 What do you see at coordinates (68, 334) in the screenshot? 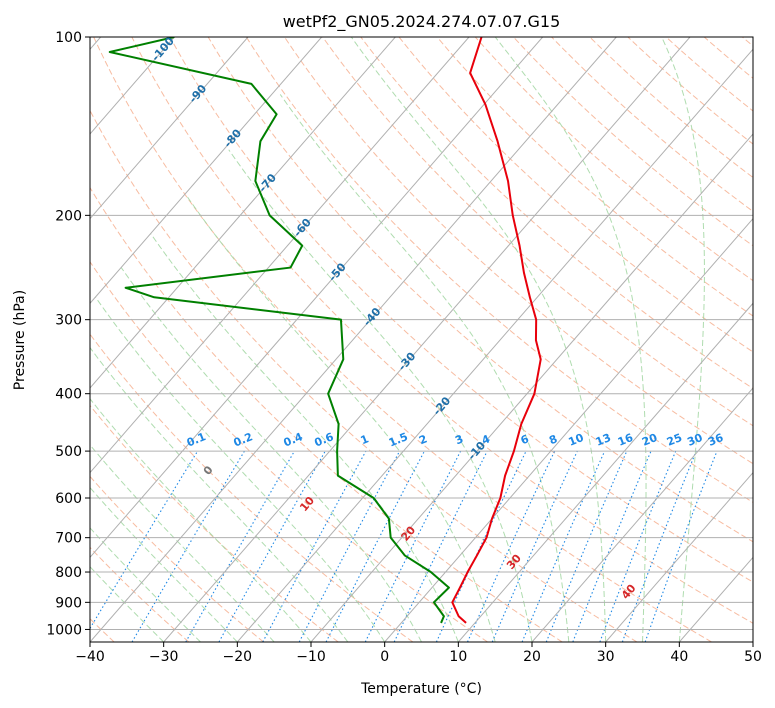
I see `y-axis: 100 200 300 400 500 600 700 800 900 1000` at bounding box center [68, 334].